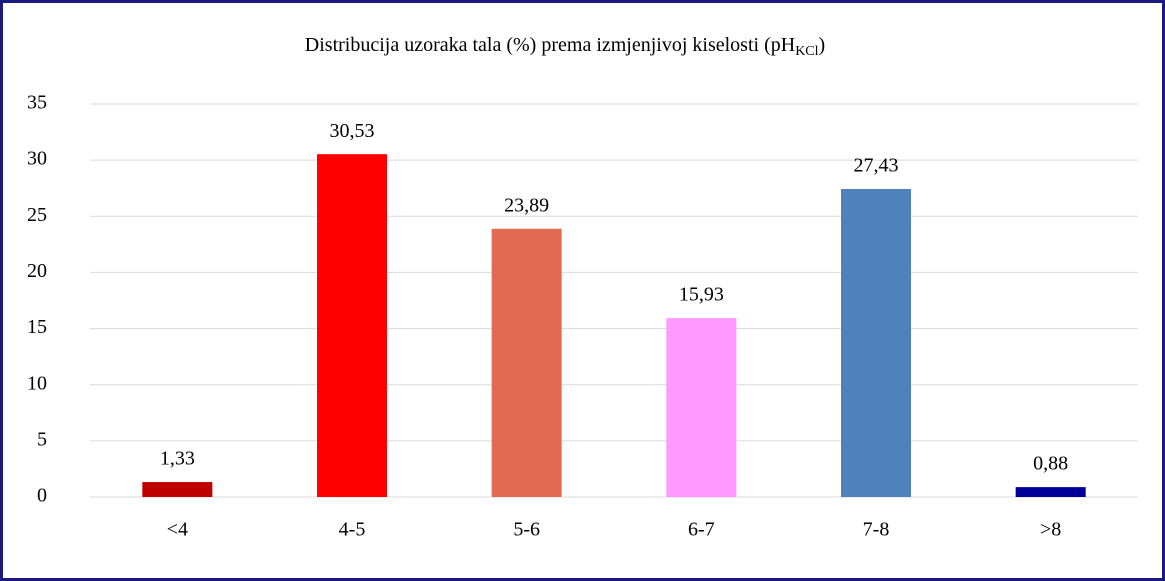 This screenshot has width=1165, height=581. I want to click on y-tick-label: 35, so click(37, 103).